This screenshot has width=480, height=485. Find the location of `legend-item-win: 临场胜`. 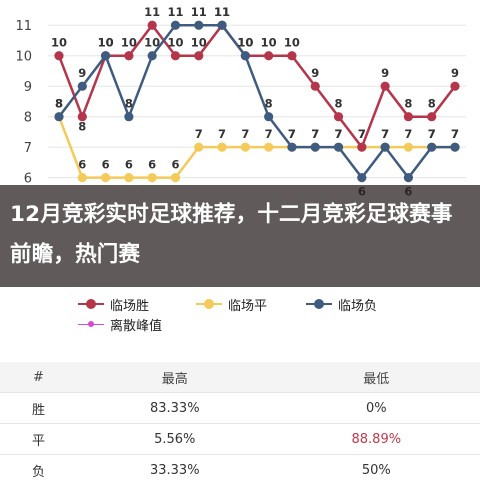

legend-item-win: 临场胜 is located at coordinates (113, 304).